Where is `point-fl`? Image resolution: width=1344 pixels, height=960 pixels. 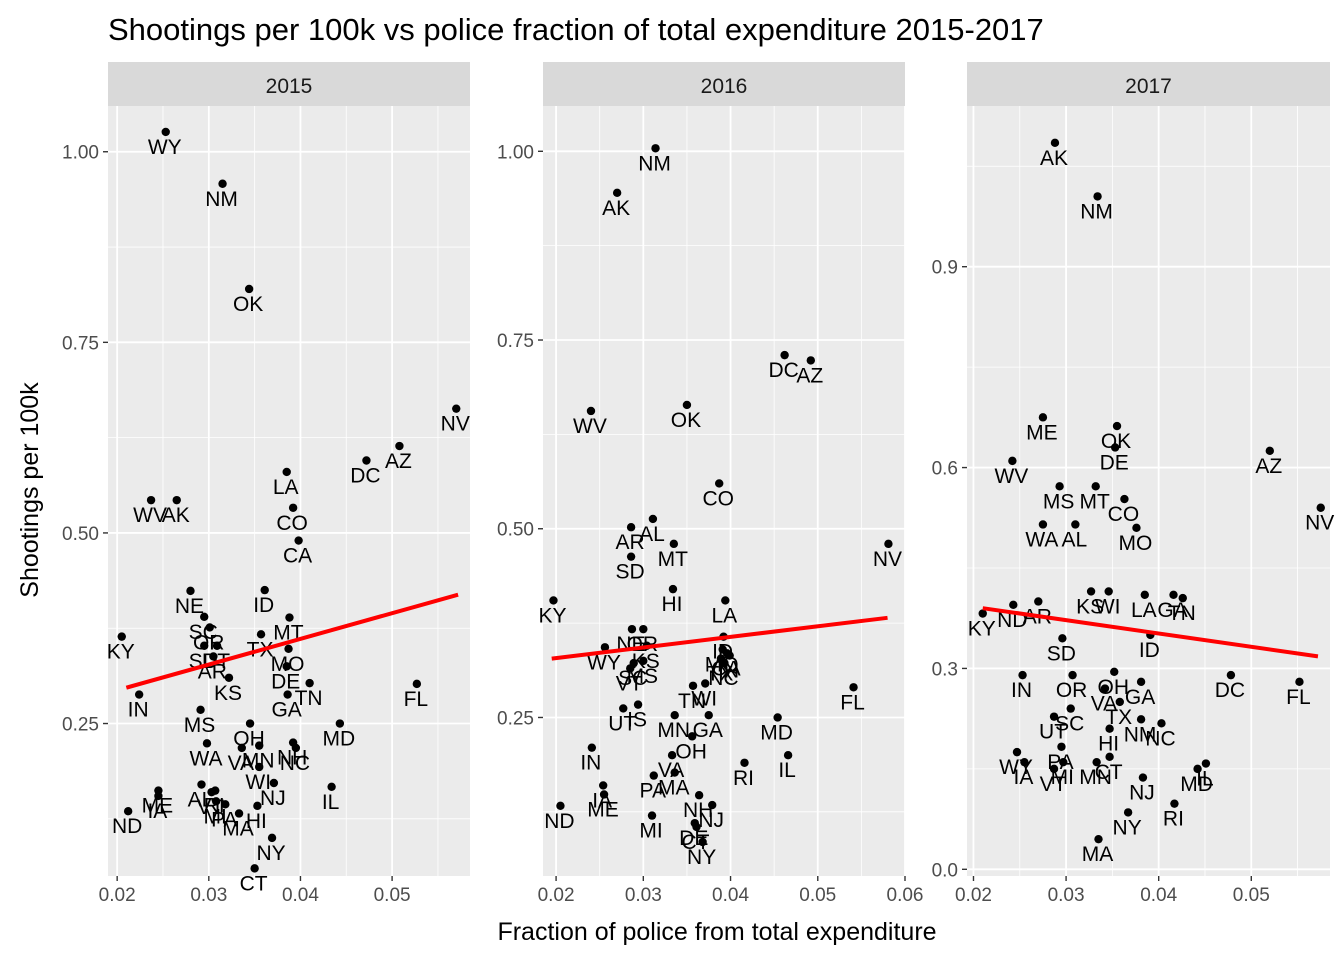 point-fl is located at coordinates (853, 687).